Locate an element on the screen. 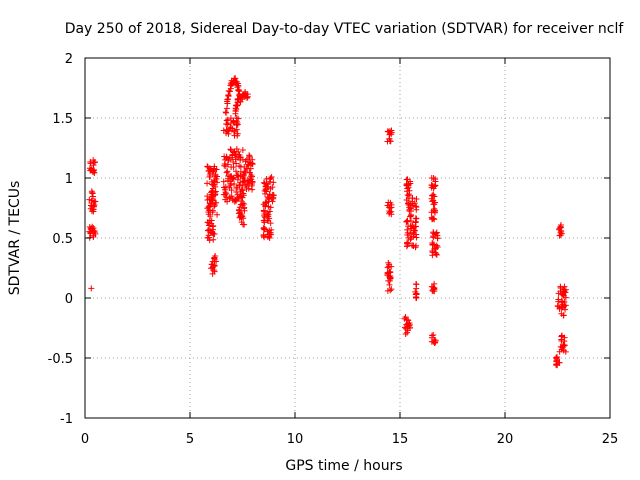 This screenshot has width=640, height=480. y-tick-label: 2 is located at coordinates (69, 59).